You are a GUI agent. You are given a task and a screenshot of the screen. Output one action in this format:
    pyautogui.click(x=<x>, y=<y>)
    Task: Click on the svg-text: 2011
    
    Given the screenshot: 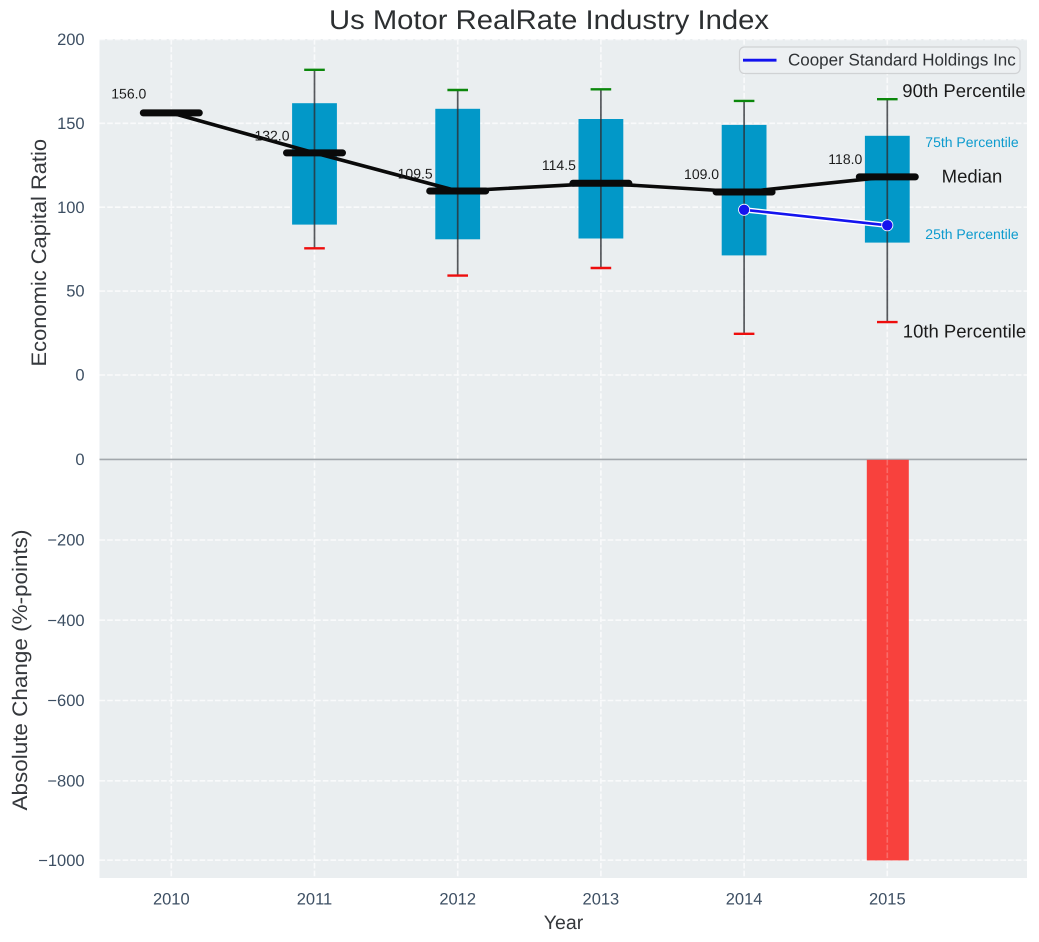 What is the action you would take?
    pyautogui.click(x=314, y=900)
    